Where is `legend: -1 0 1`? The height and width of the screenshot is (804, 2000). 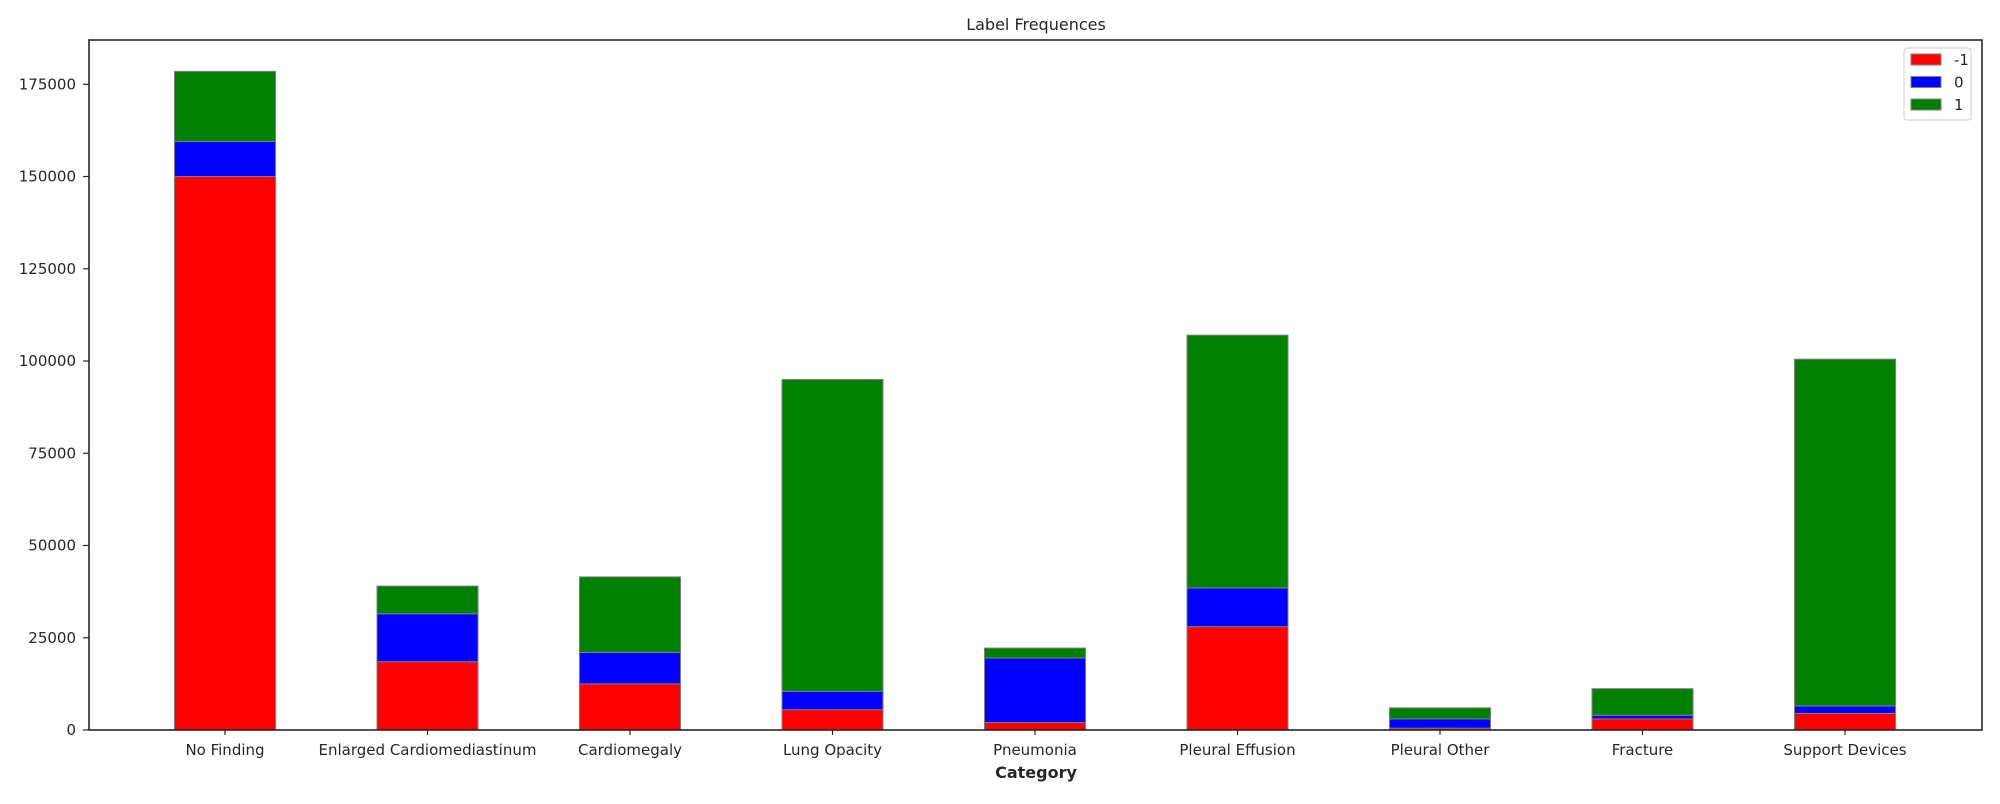
legend: -1 0 1 is located at coordinates (1937, 84).